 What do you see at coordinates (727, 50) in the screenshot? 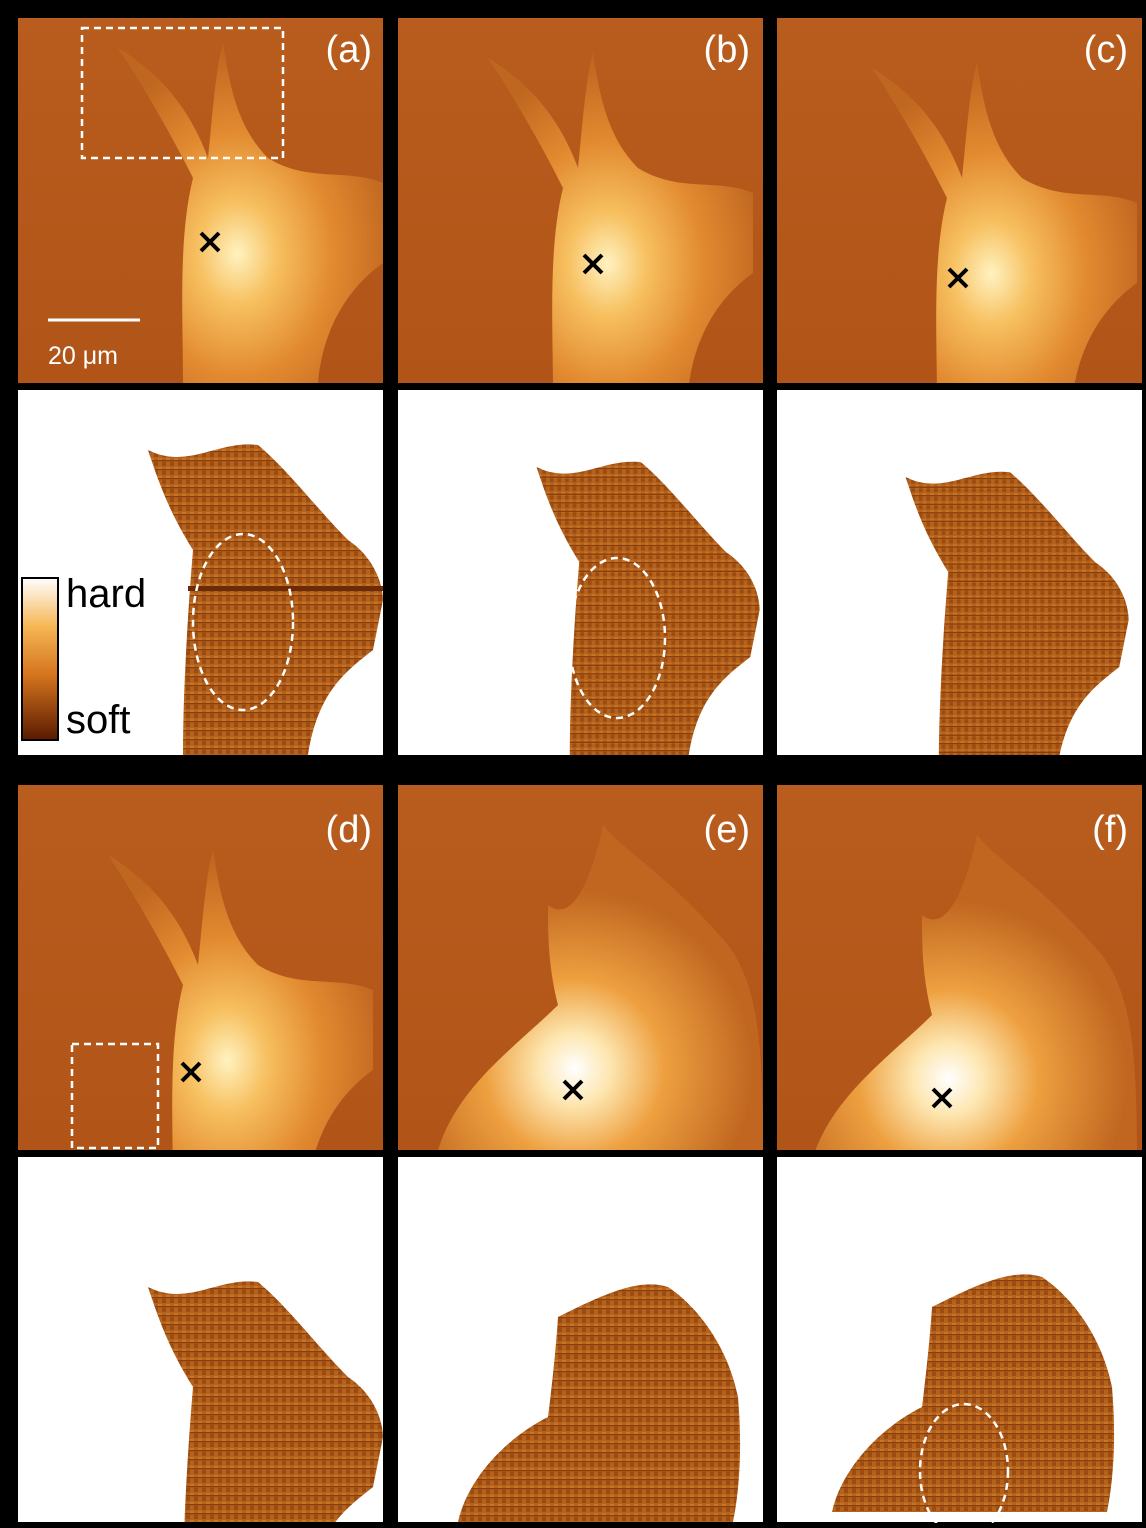
I see `panel-label: (b)` at bounding box center [727, 50].